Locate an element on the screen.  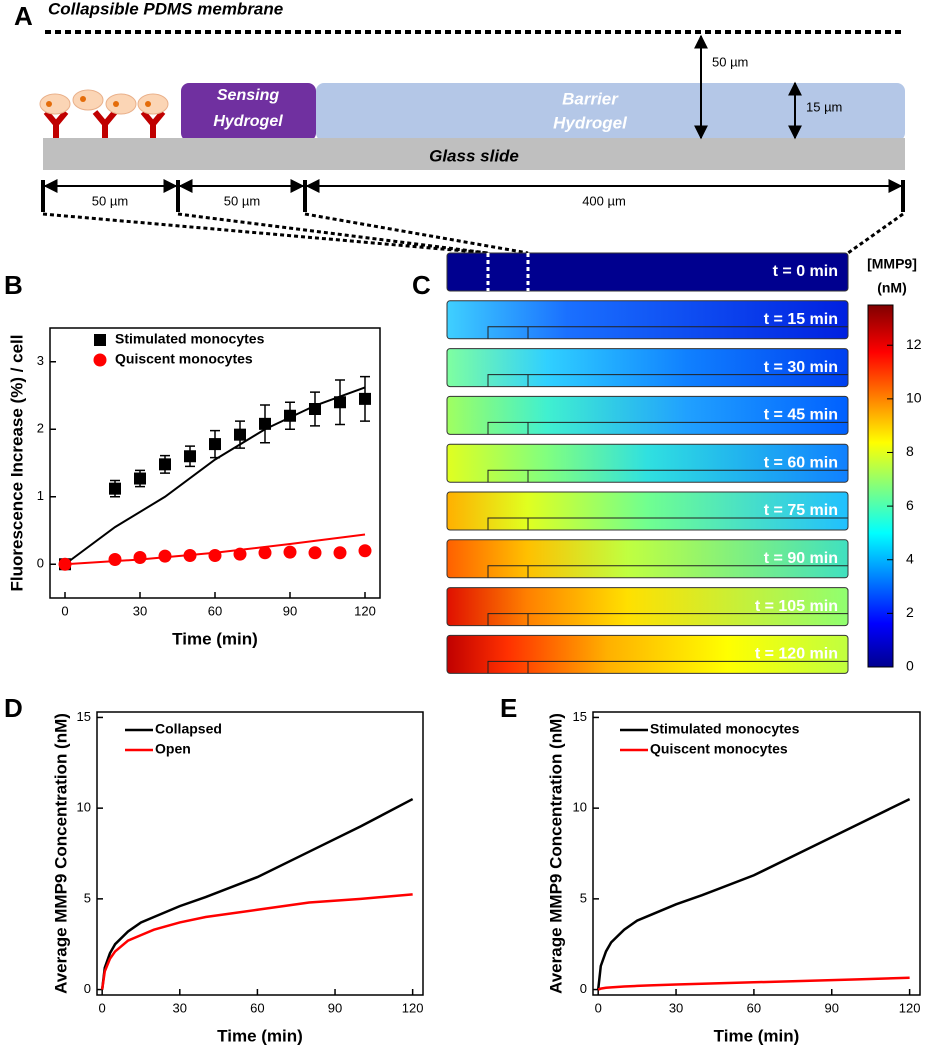
legend-marker is located at coordinates (100, 340).